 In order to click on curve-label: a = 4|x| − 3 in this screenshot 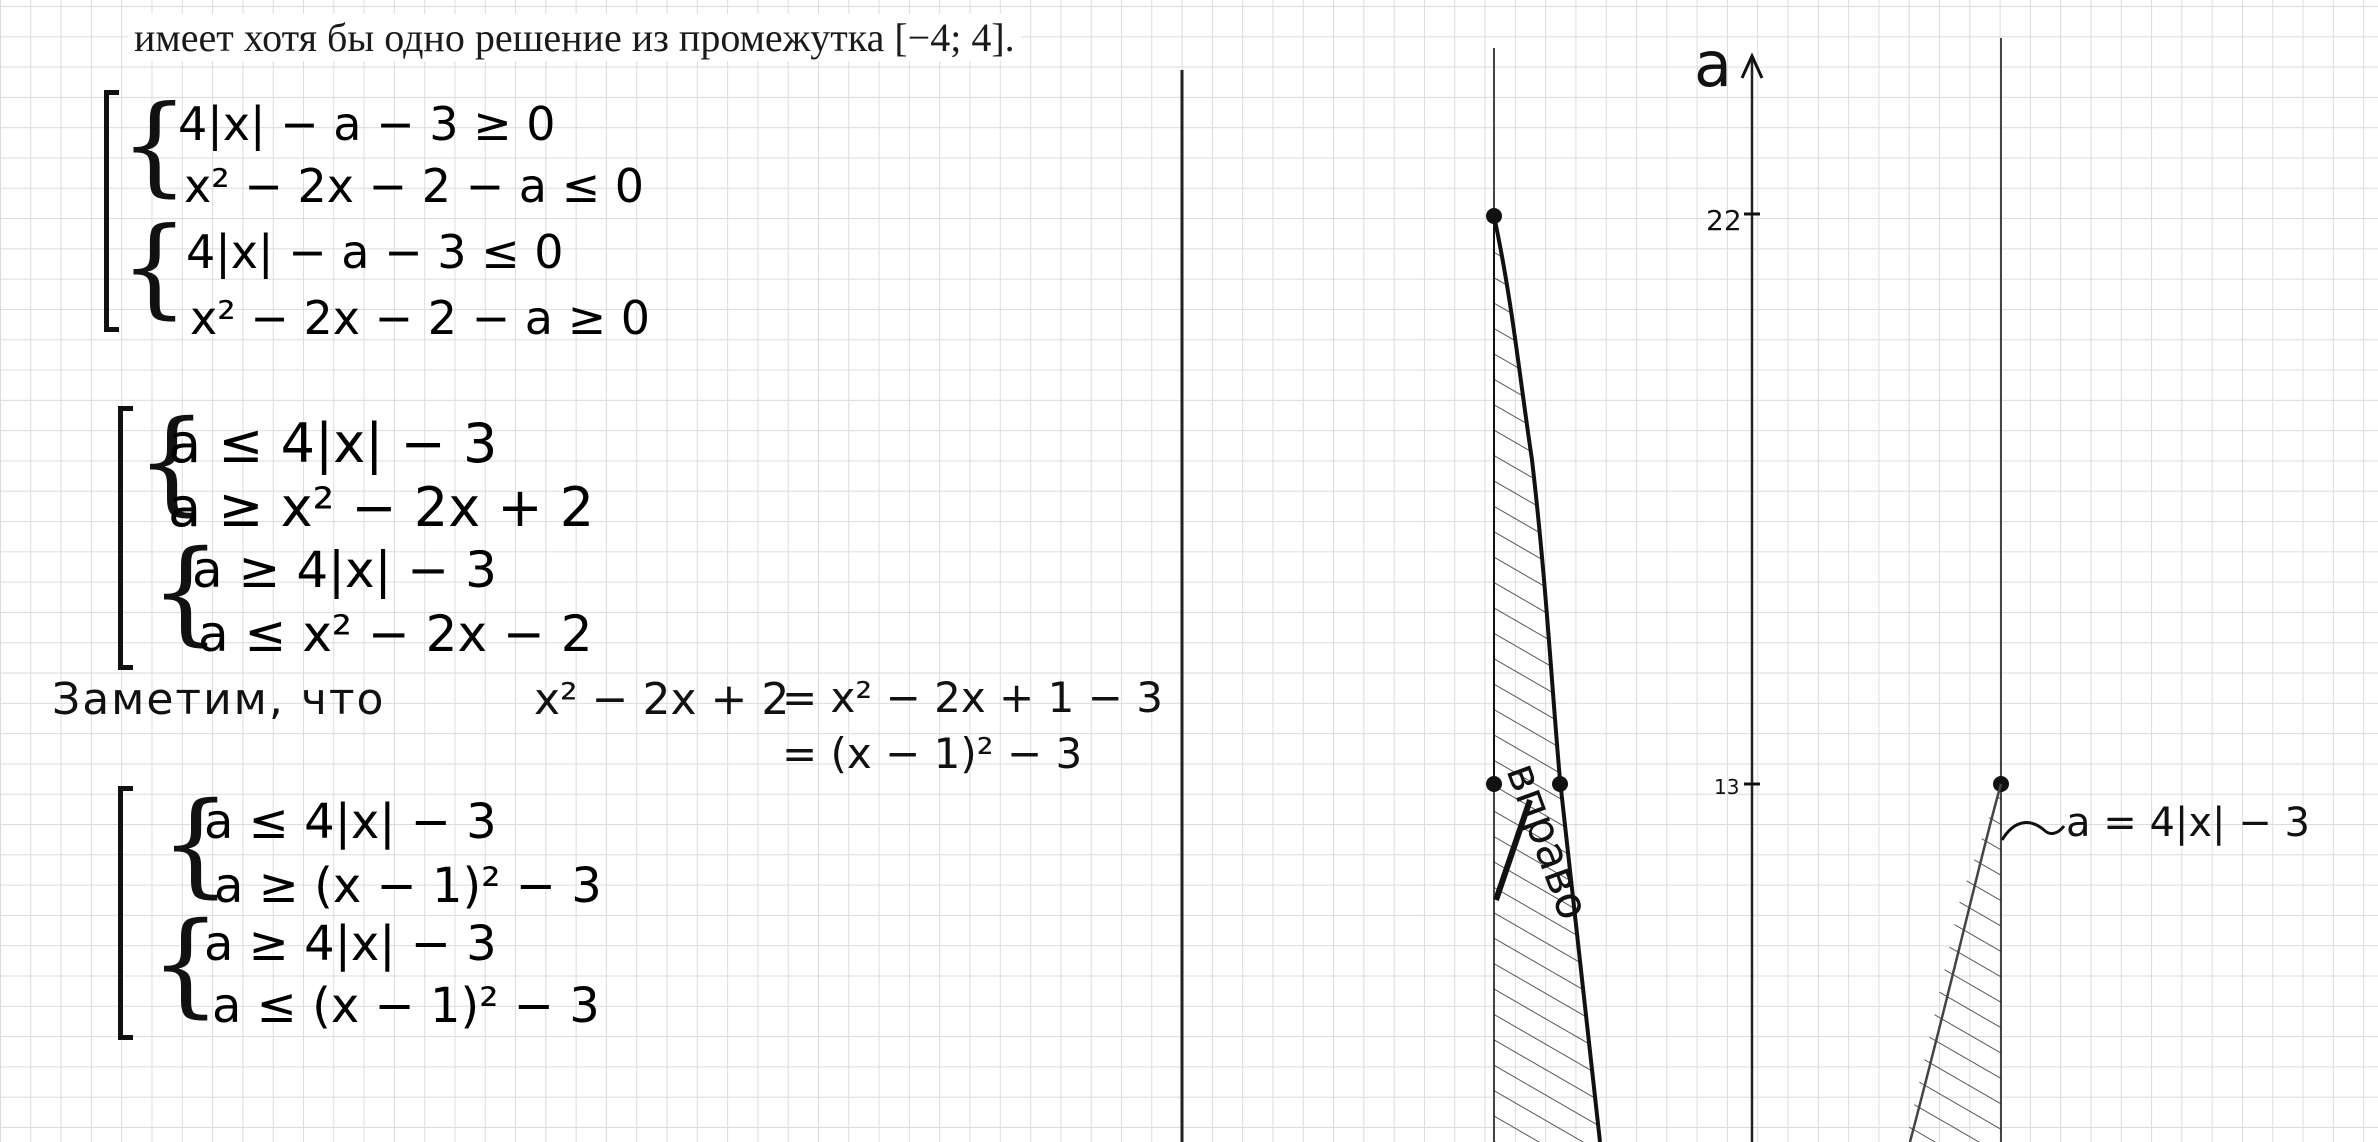, I will do `click(2188, 823)`.